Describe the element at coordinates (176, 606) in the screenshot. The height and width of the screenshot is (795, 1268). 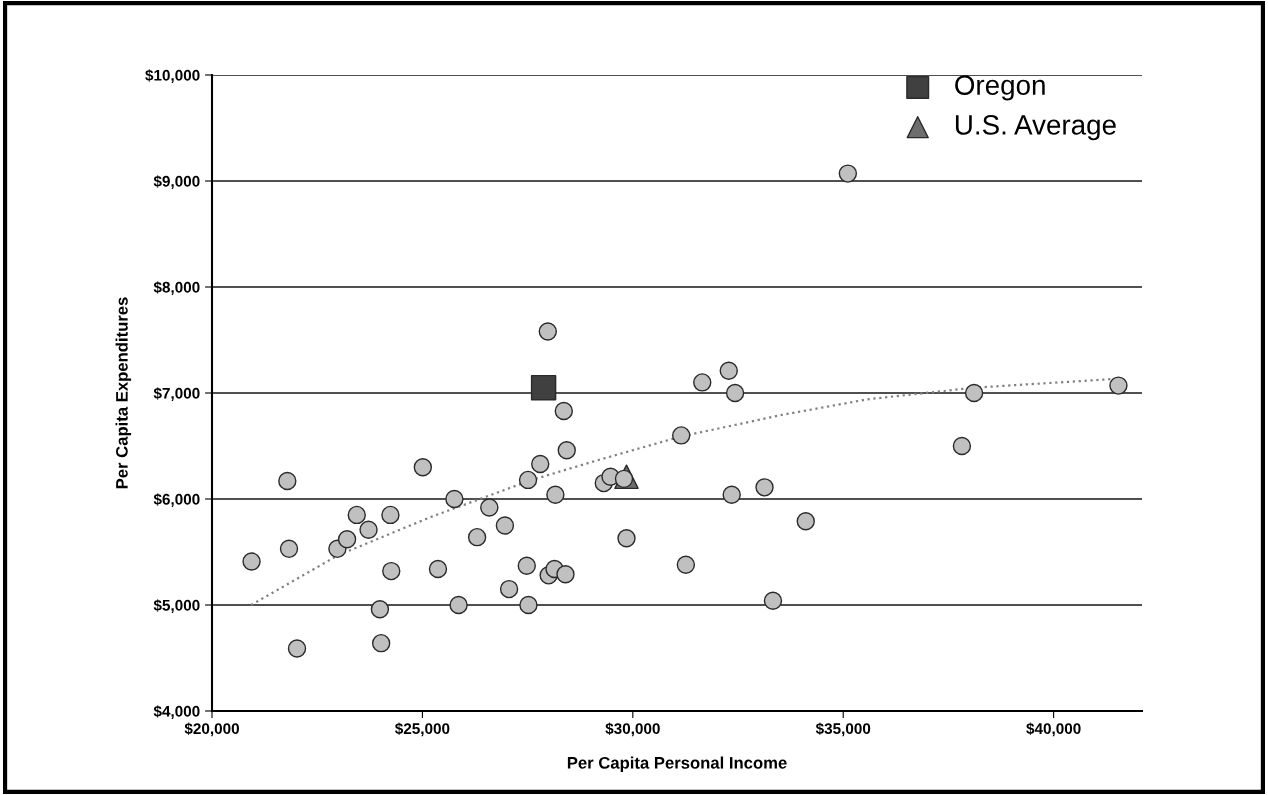
I see `y-tick-label: $5,000` at that location.